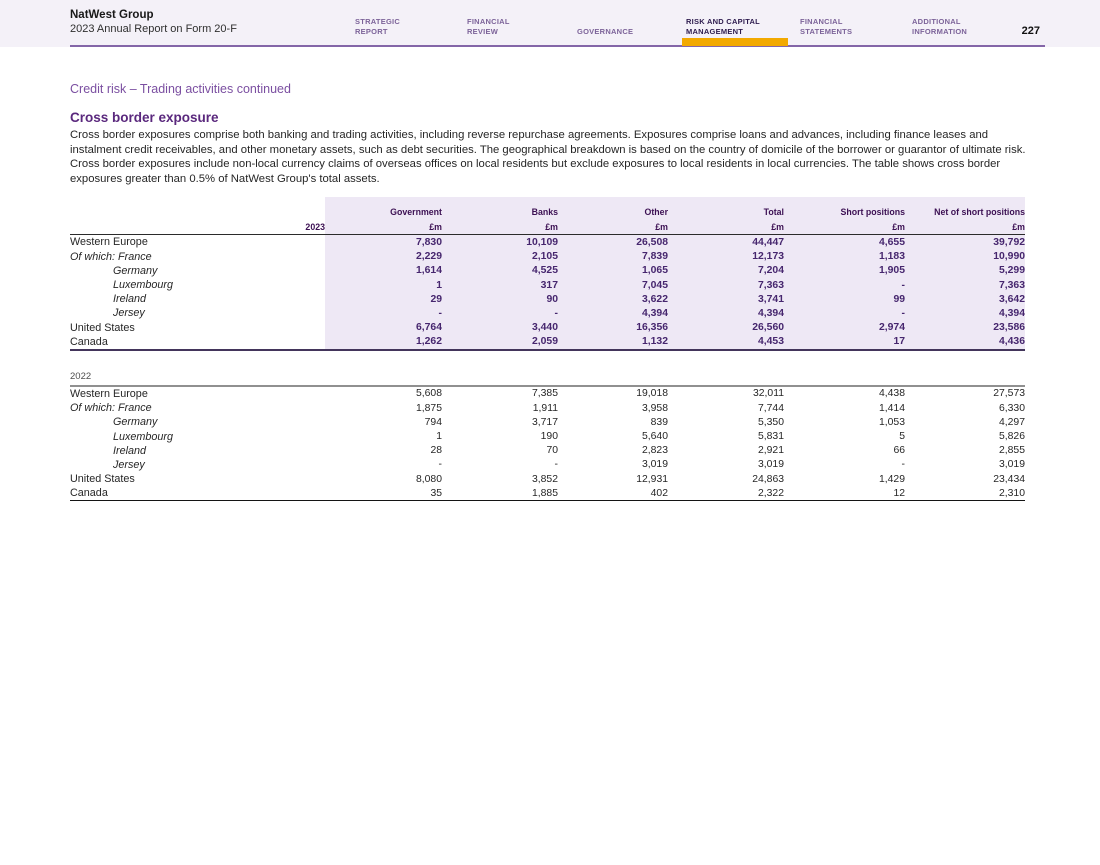 This screenshot has height=865, width=1100. Describe the element at coordinates (500, 285) in the screenshot. I see `cell-banks: 317` at that location.